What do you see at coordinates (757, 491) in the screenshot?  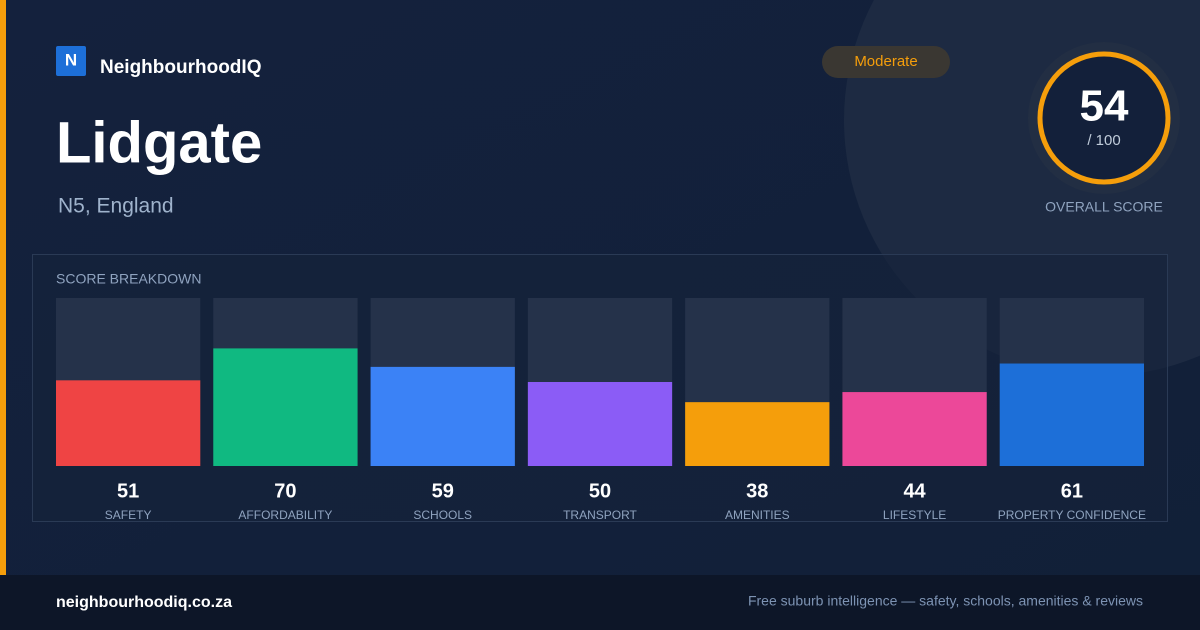 I see `value-label: 38` at bounding box center [757, 491].